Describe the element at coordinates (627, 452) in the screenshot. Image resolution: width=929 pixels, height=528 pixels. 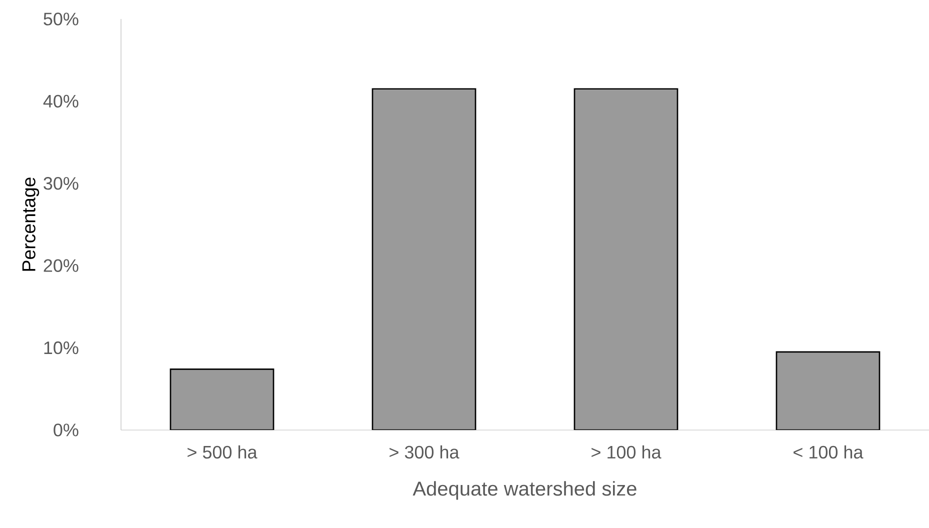
I see `x-tick-label: > 100 ha` at that location.